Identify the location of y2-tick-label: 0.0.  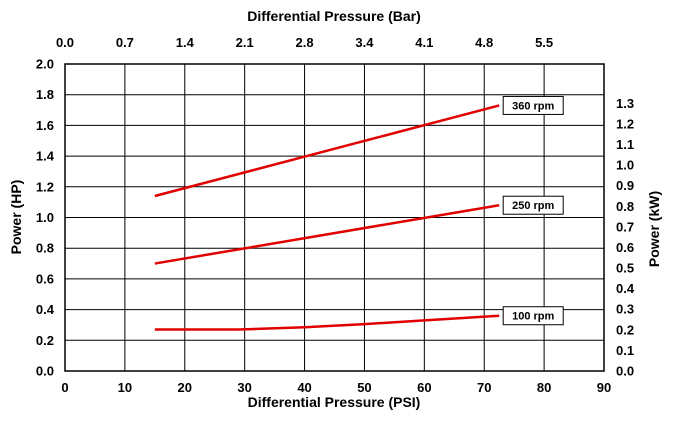
(625, 371).